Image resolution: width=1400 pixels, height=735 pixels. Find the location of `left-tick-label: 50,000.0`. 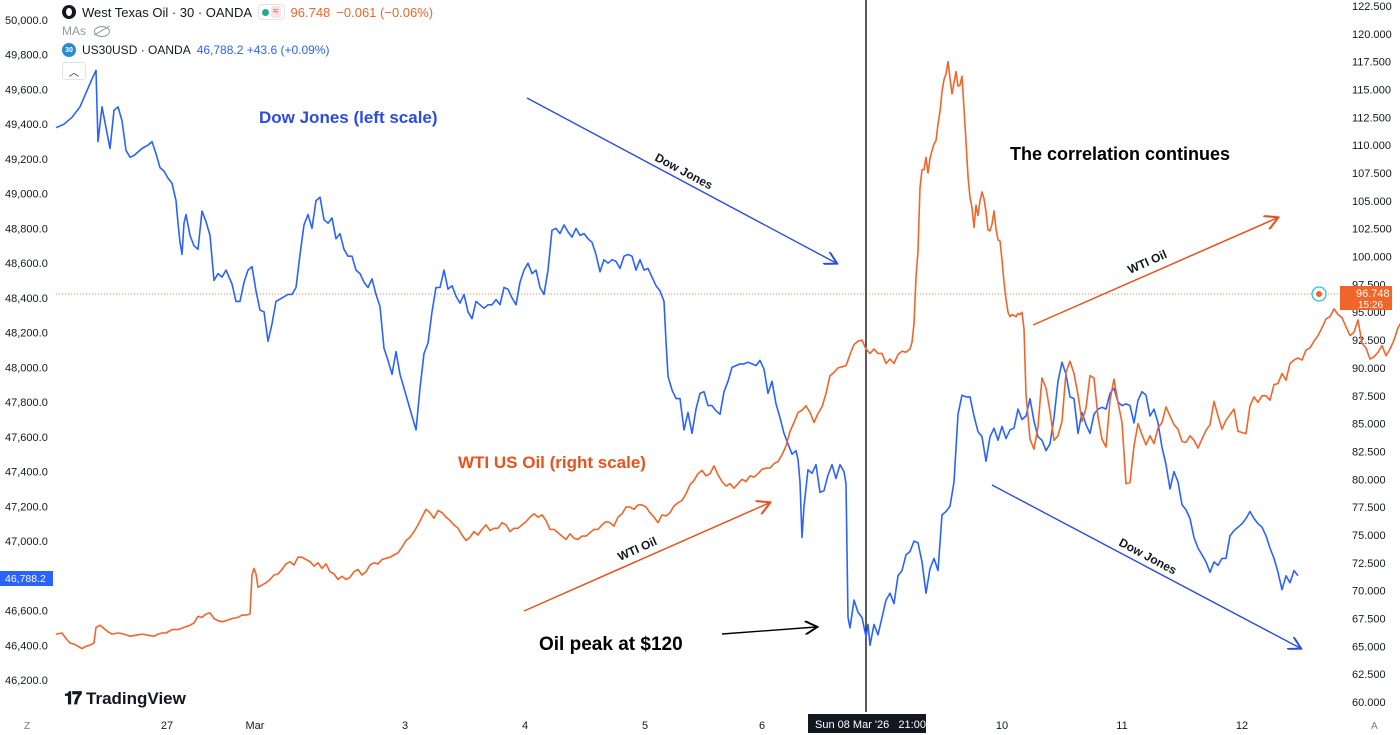

left-tick-label: 50,000.0 is located at coordinates (26, 21).